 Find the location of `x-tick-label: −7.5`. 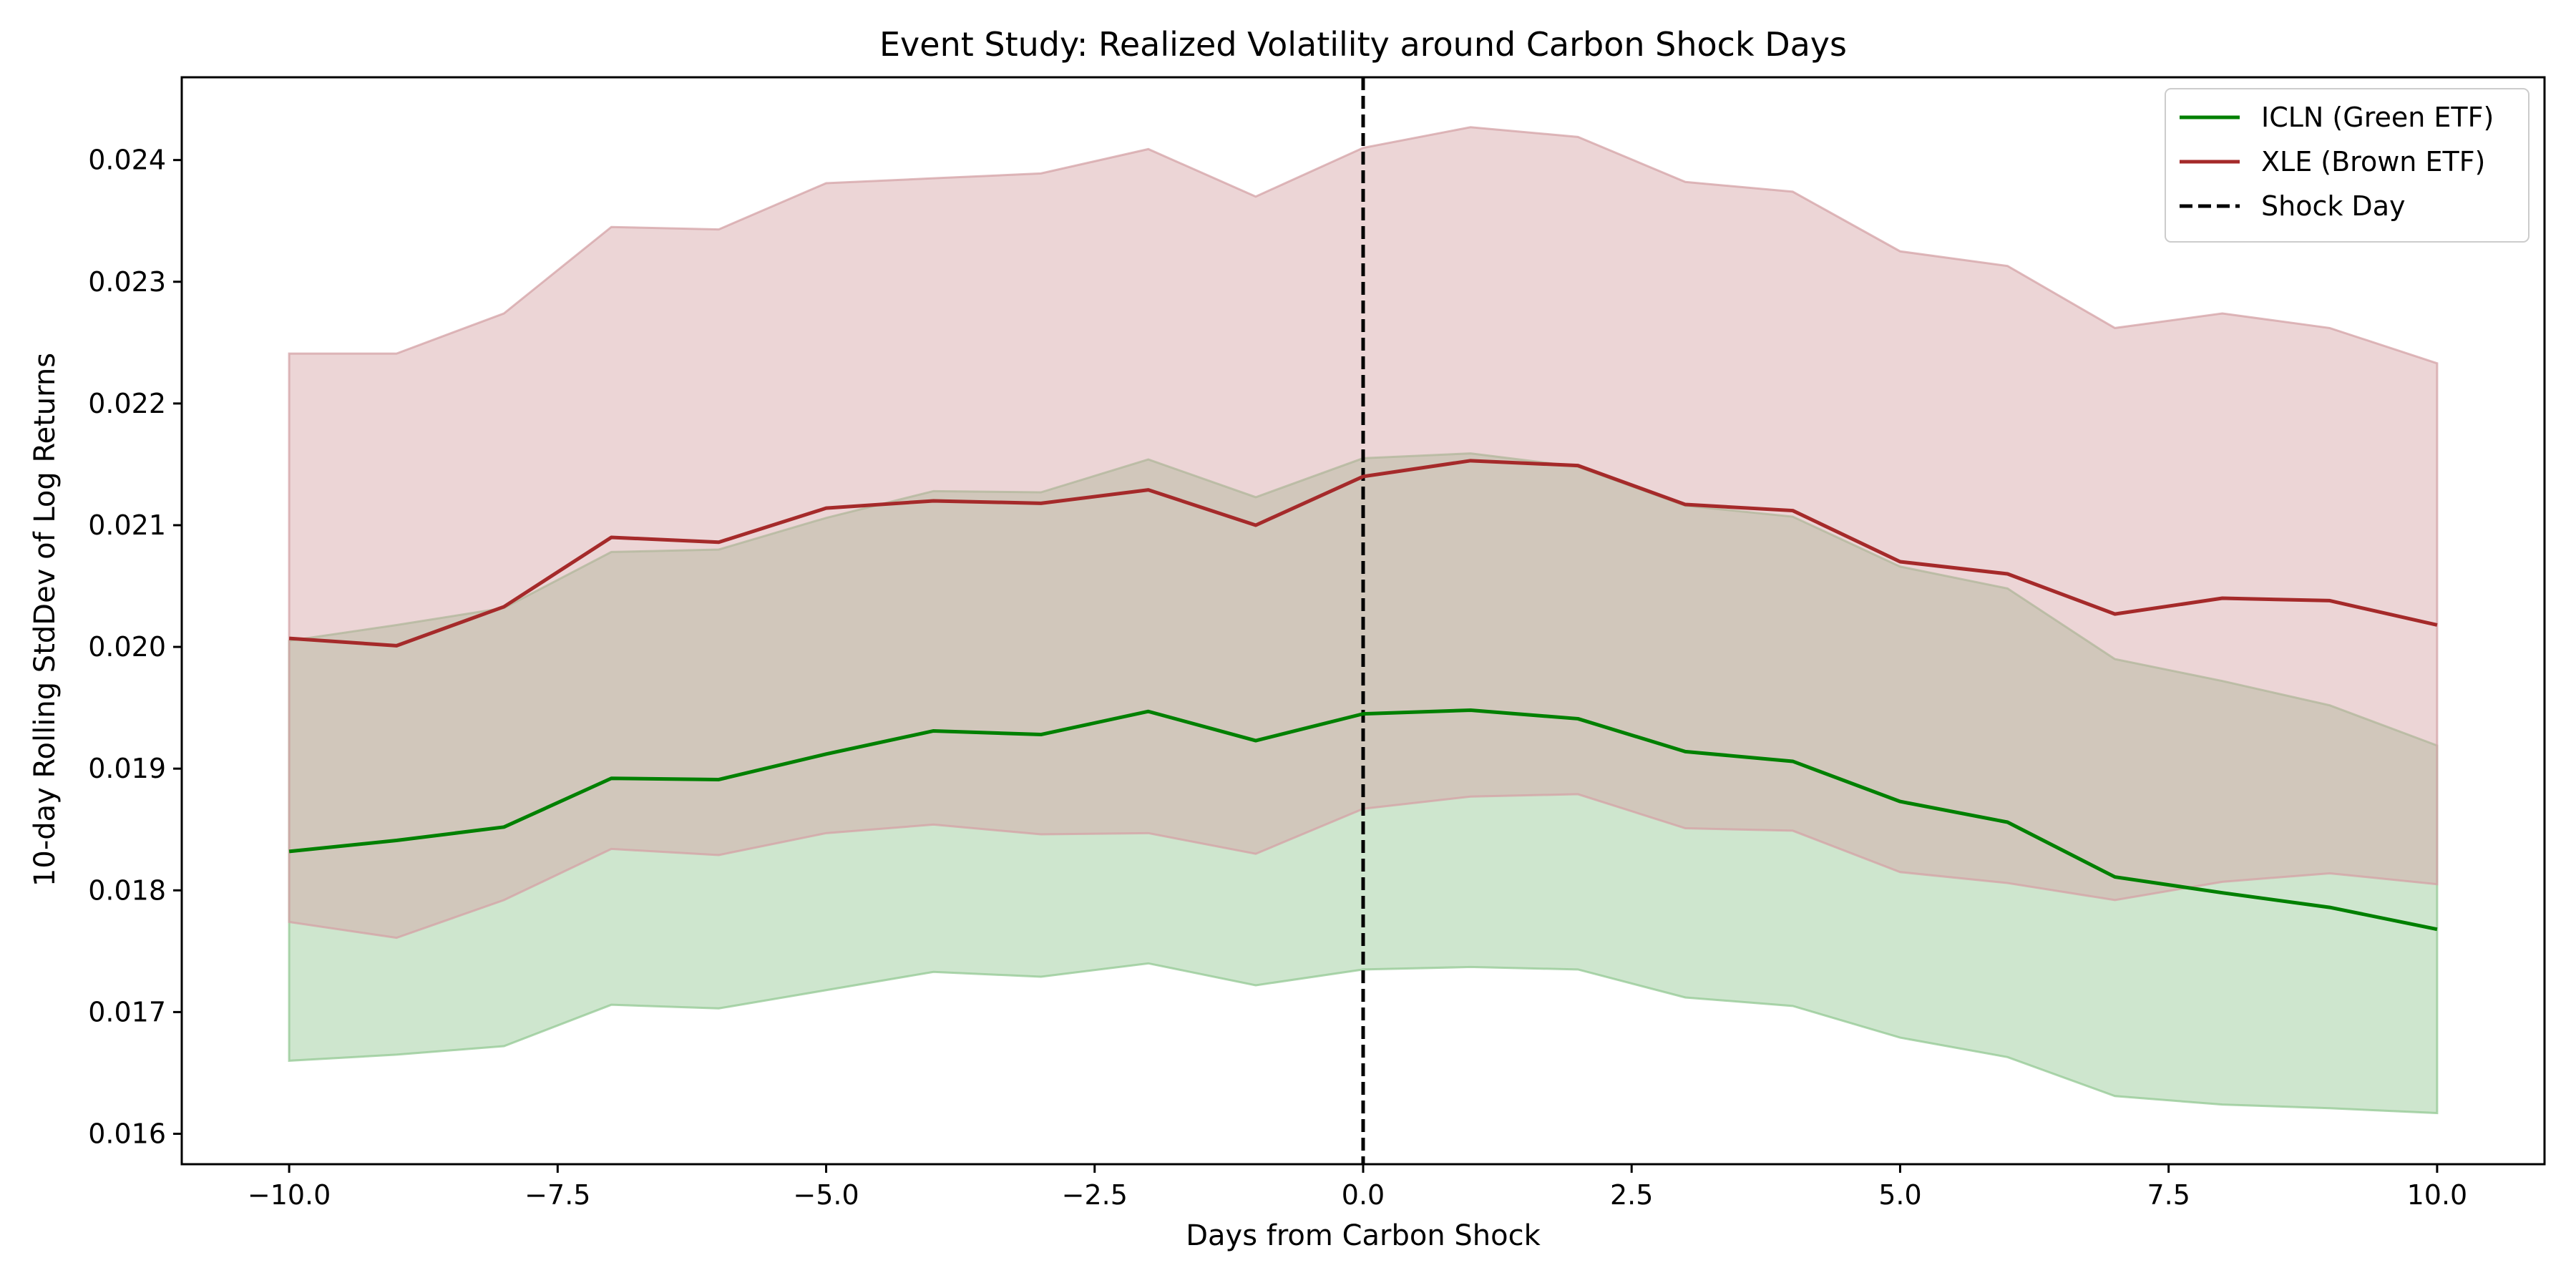

x-tick-label: −7.5 is located at coordinates (557, 1195).